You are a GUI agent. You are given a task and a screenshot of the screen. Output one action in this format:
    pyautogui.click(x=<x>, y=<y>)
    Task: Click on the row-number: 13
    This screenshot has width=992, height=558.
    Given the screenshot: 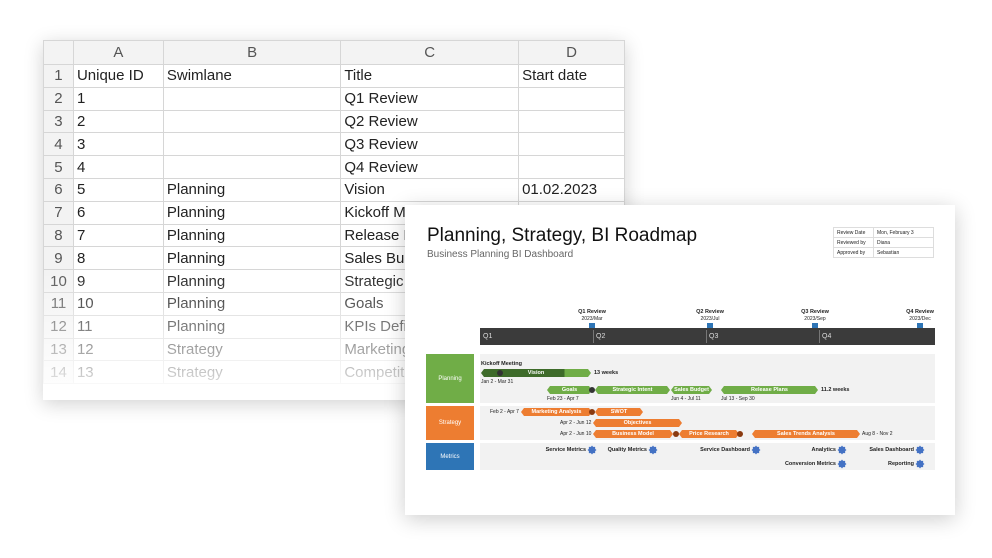 What is the action you would take?
    pyautogui.click(x=58, y=349)
    